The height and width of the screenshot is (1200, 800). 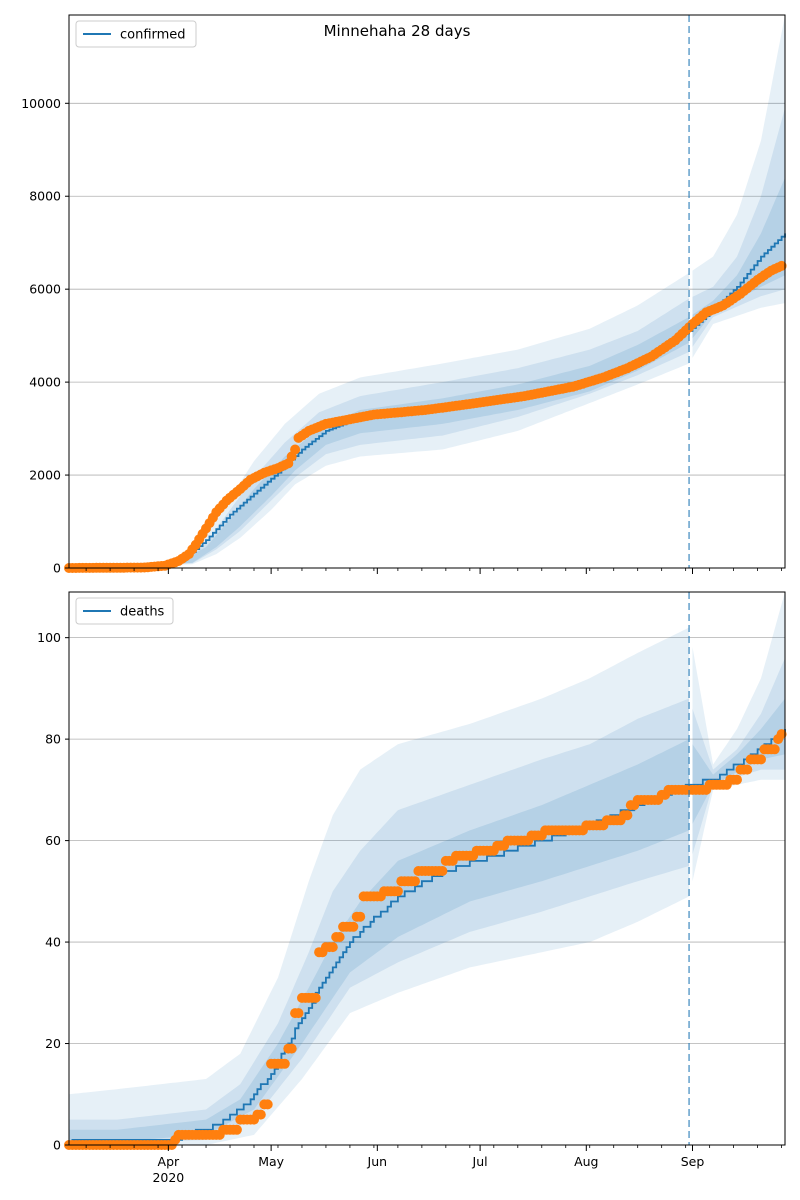 What do you see at coordinates (693, 1161) in the screenshot?
I see `x-tick-label: Sep` at bounding box center [693, 1161].